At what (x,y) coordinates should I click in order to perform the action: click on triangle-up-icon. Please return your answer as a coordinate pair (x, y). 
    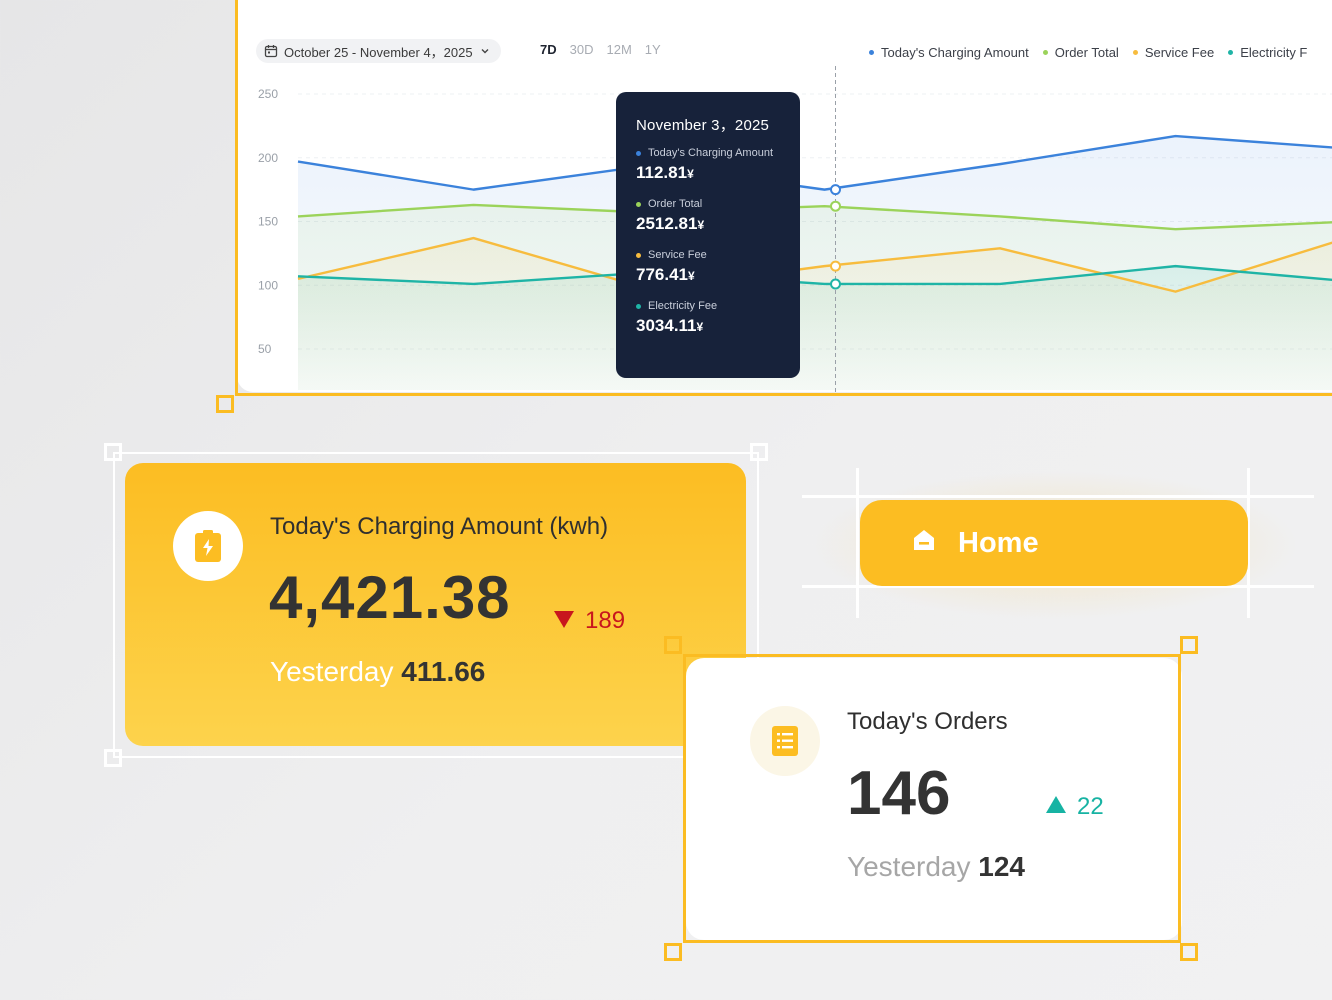
    Looking at the image, I should click on (1056, 807).